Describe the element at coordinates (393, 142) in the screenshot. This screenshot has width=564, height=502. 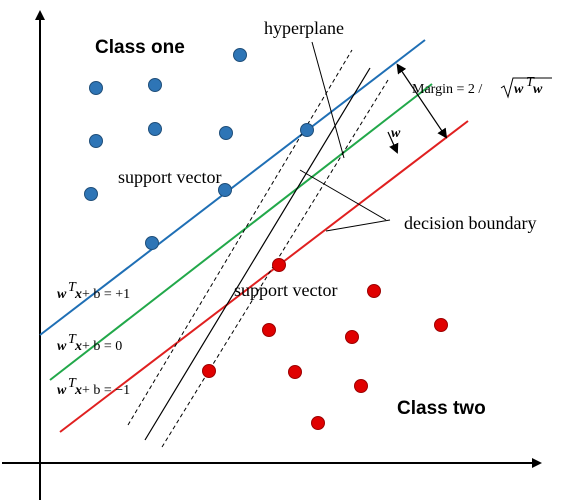
I see `w-vector-arrow` at that location.